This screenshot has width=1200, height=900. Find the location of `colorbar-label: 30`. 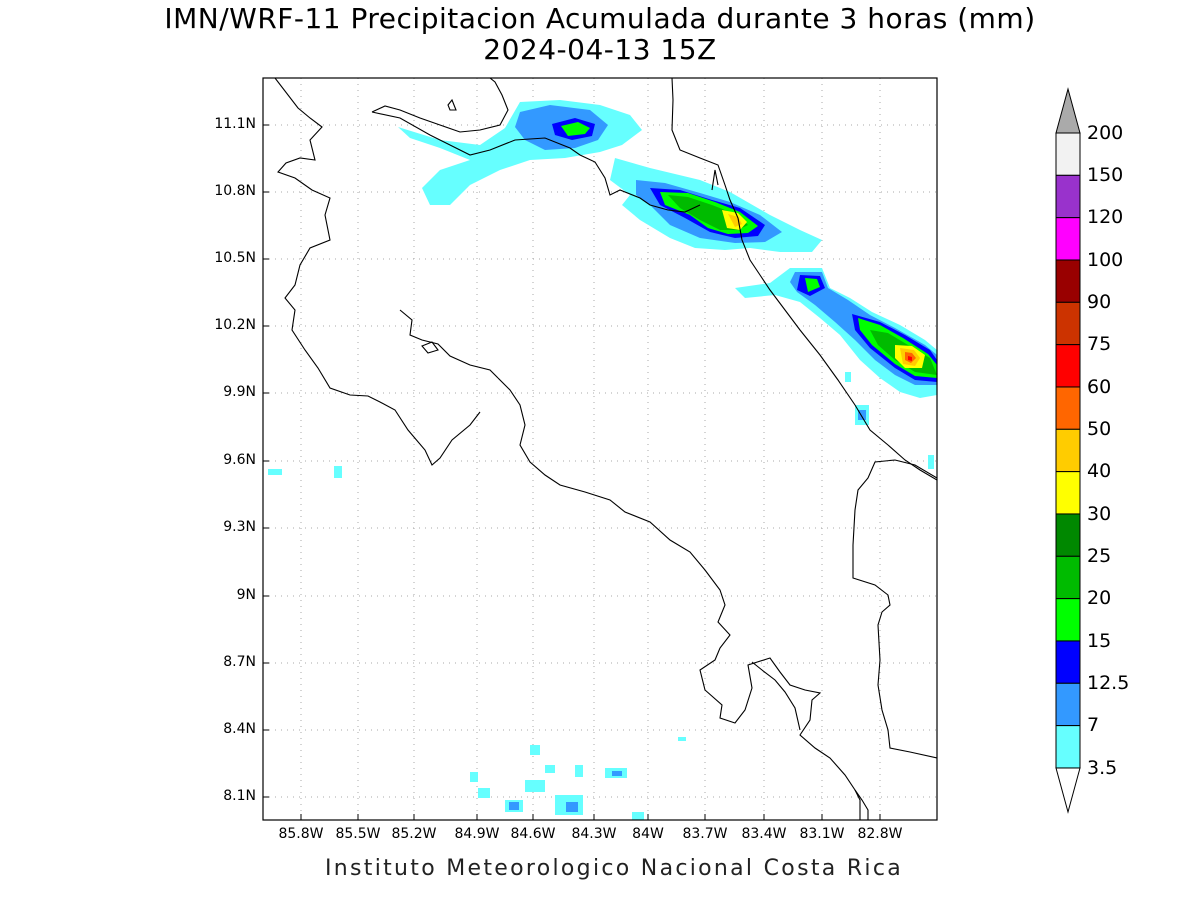

colorbar-label: 30 is located at coordinates (1099, 514).